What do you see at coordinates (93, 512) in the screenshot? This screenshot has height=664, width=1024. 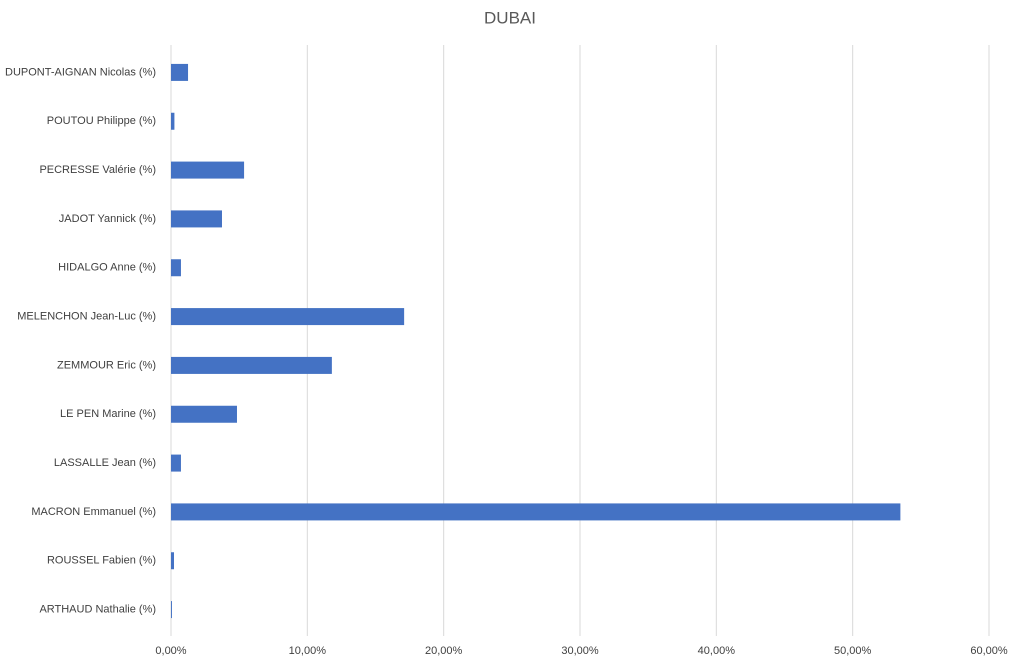 I see `y-tick-label: MACRON Emmanuel (%)` at bounding box center [93, 512].